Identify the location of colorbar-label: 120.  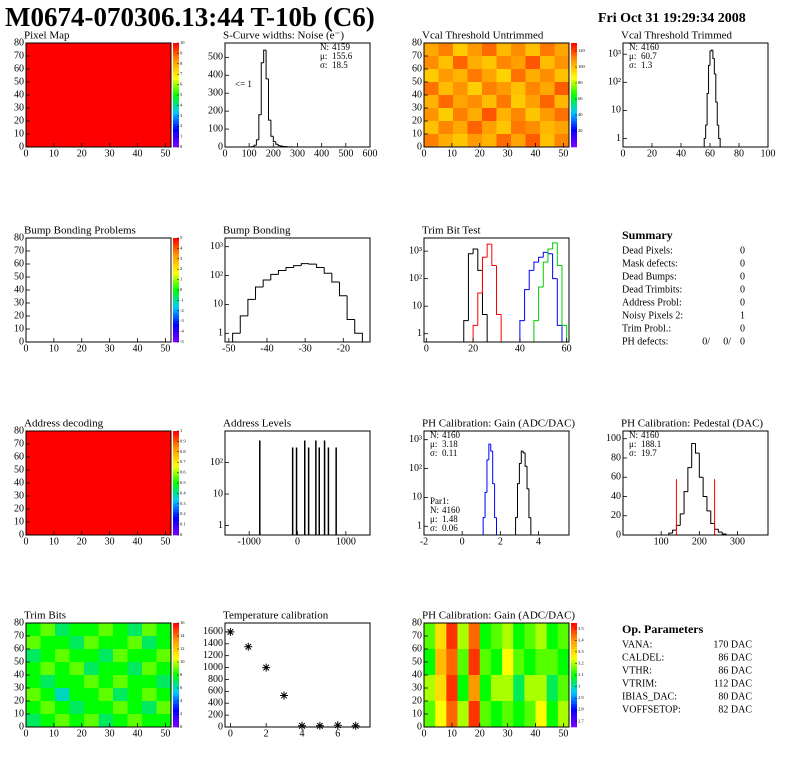
(582, 50).